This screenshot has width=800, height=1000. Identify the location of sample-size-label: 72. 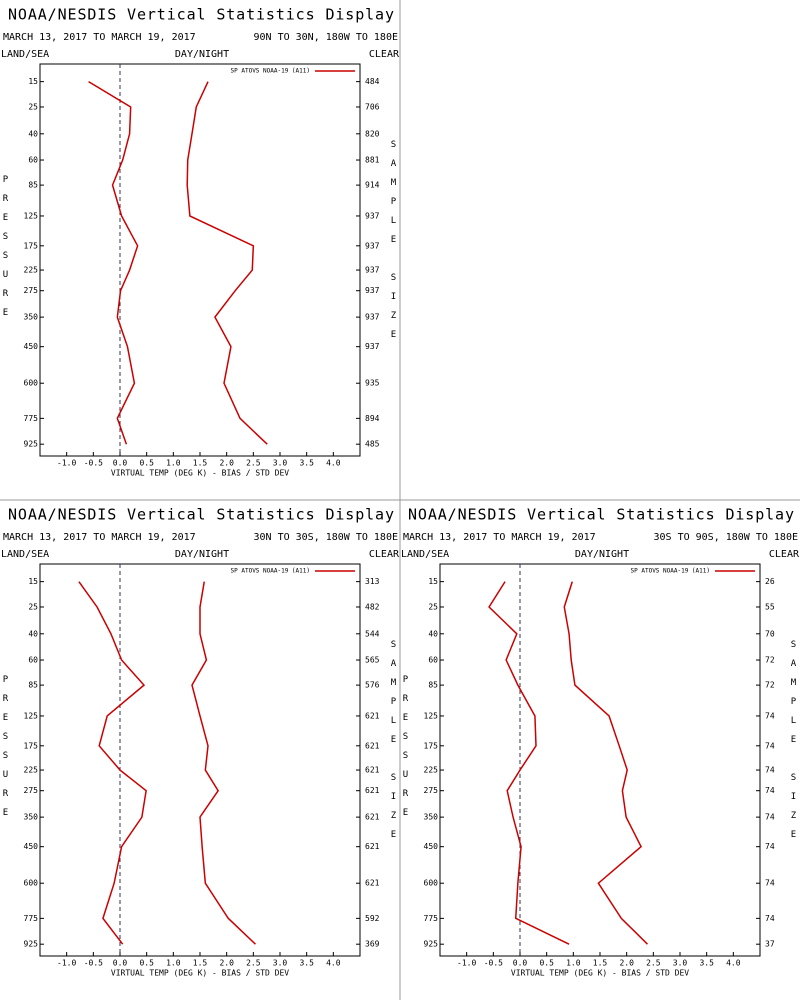
(770, 660).